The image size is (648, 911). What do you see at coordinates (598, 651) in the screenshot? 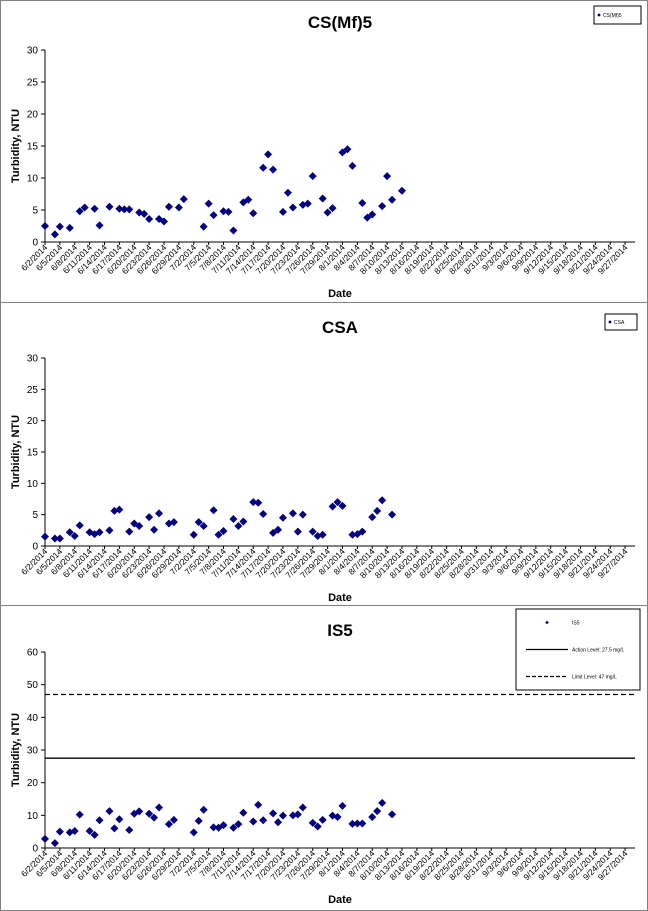
I see `legend-label: Action Level: 27.5 mg/L` at bounding box center [598, 651].